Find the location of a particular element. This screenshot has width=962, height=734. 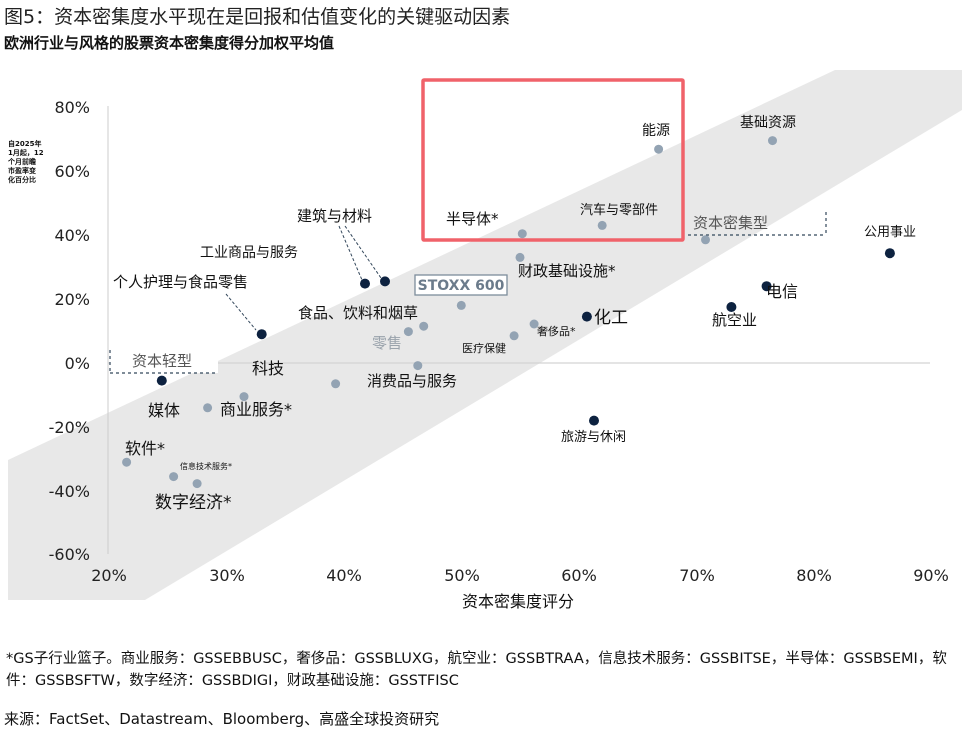

data-point-半导体 is located at coordinates (522, 234).